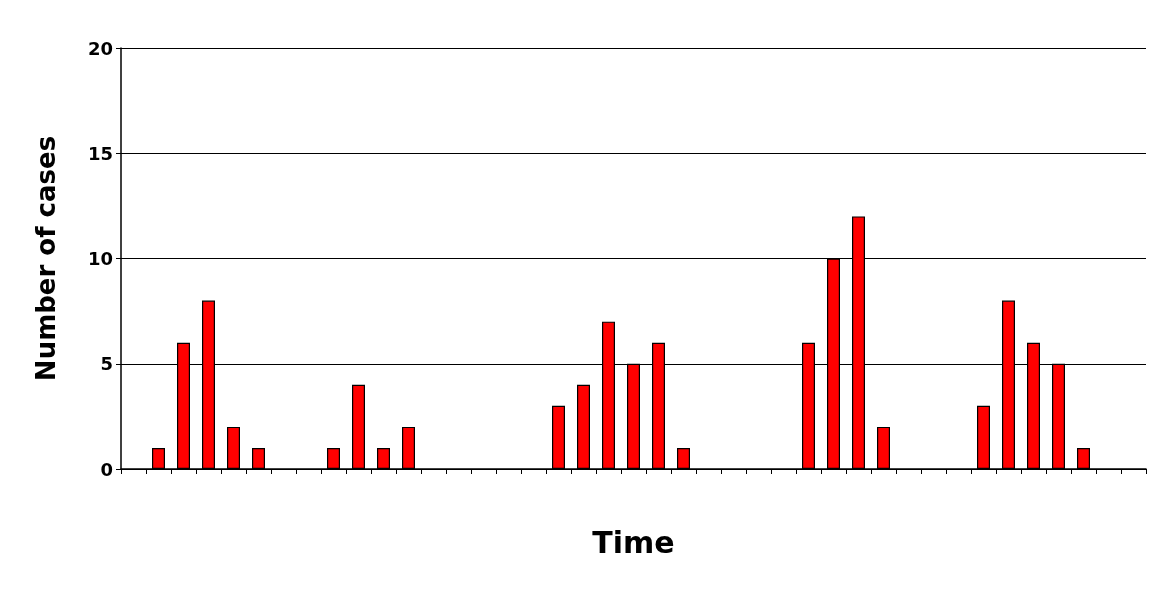 The height and width of the screenshot is (599, 1176). I want to click on y-tick-label: 5, so click(106, 364).